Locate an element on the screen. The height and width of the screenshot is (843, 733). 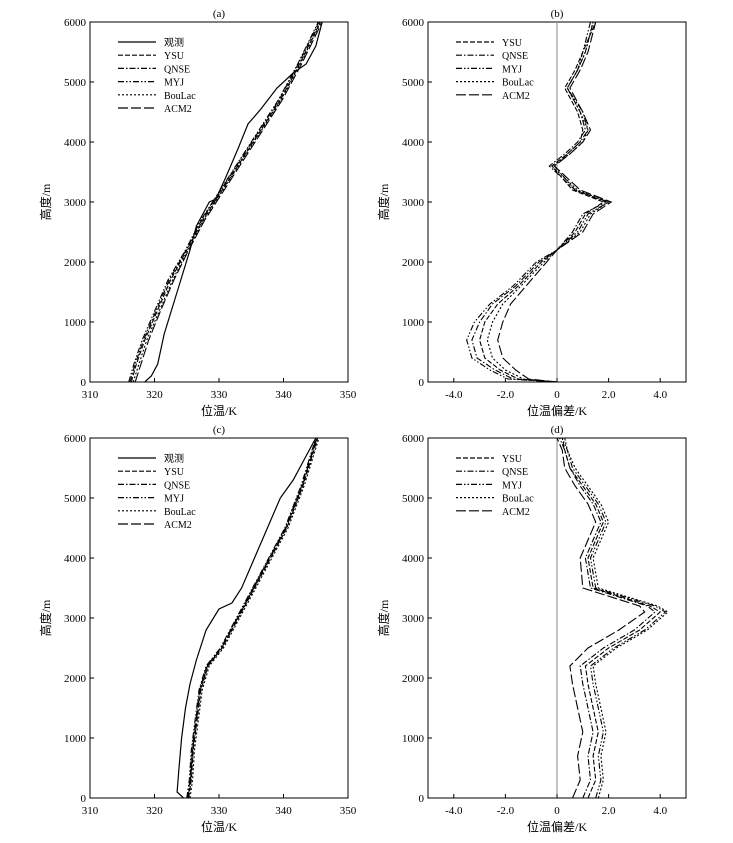
panel-label: (c) is located at coordinates (219, 430).